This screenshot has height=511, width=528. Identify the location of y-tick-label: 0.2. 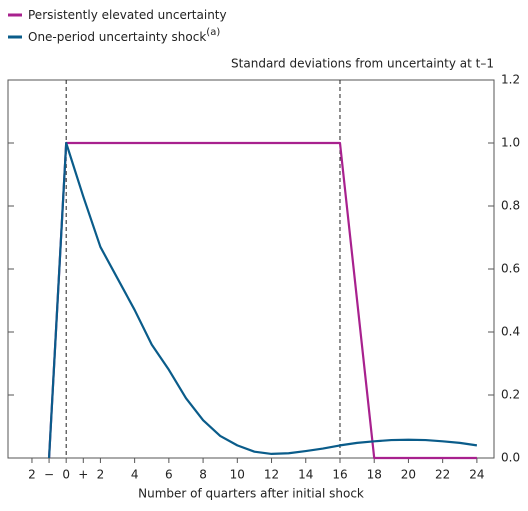
(510, 395).